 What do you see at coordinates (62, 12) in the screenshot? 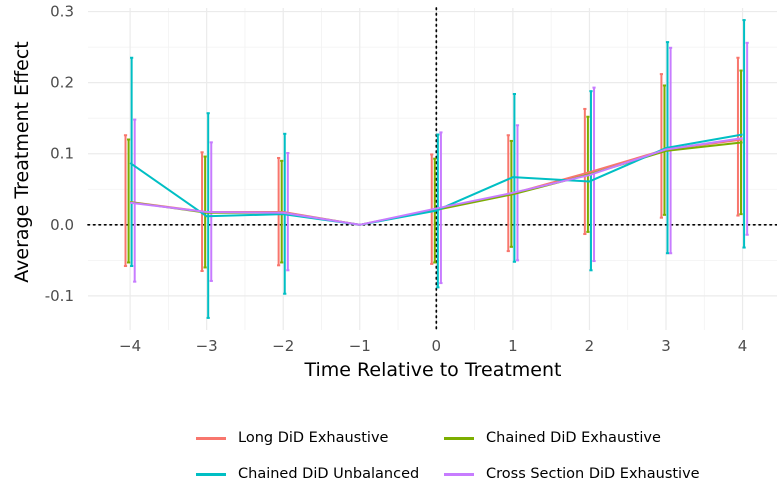
I see `y-tick-label: 0.3` at bounding box center [62, 12].